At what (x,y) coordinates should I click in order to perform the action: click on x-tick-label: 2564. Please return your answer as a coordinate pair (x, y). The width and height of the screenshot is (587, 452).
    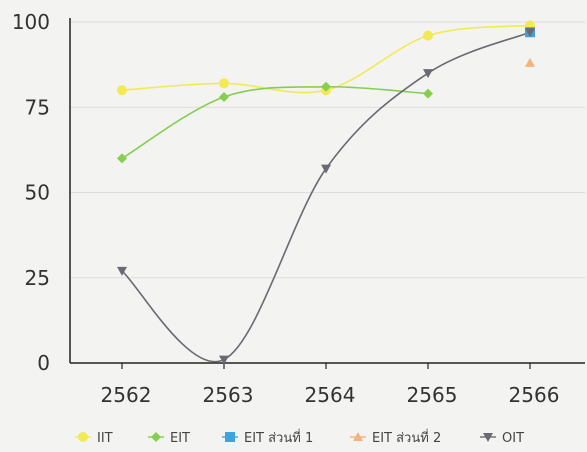
    Looking at the image, I should click on (330, 395).